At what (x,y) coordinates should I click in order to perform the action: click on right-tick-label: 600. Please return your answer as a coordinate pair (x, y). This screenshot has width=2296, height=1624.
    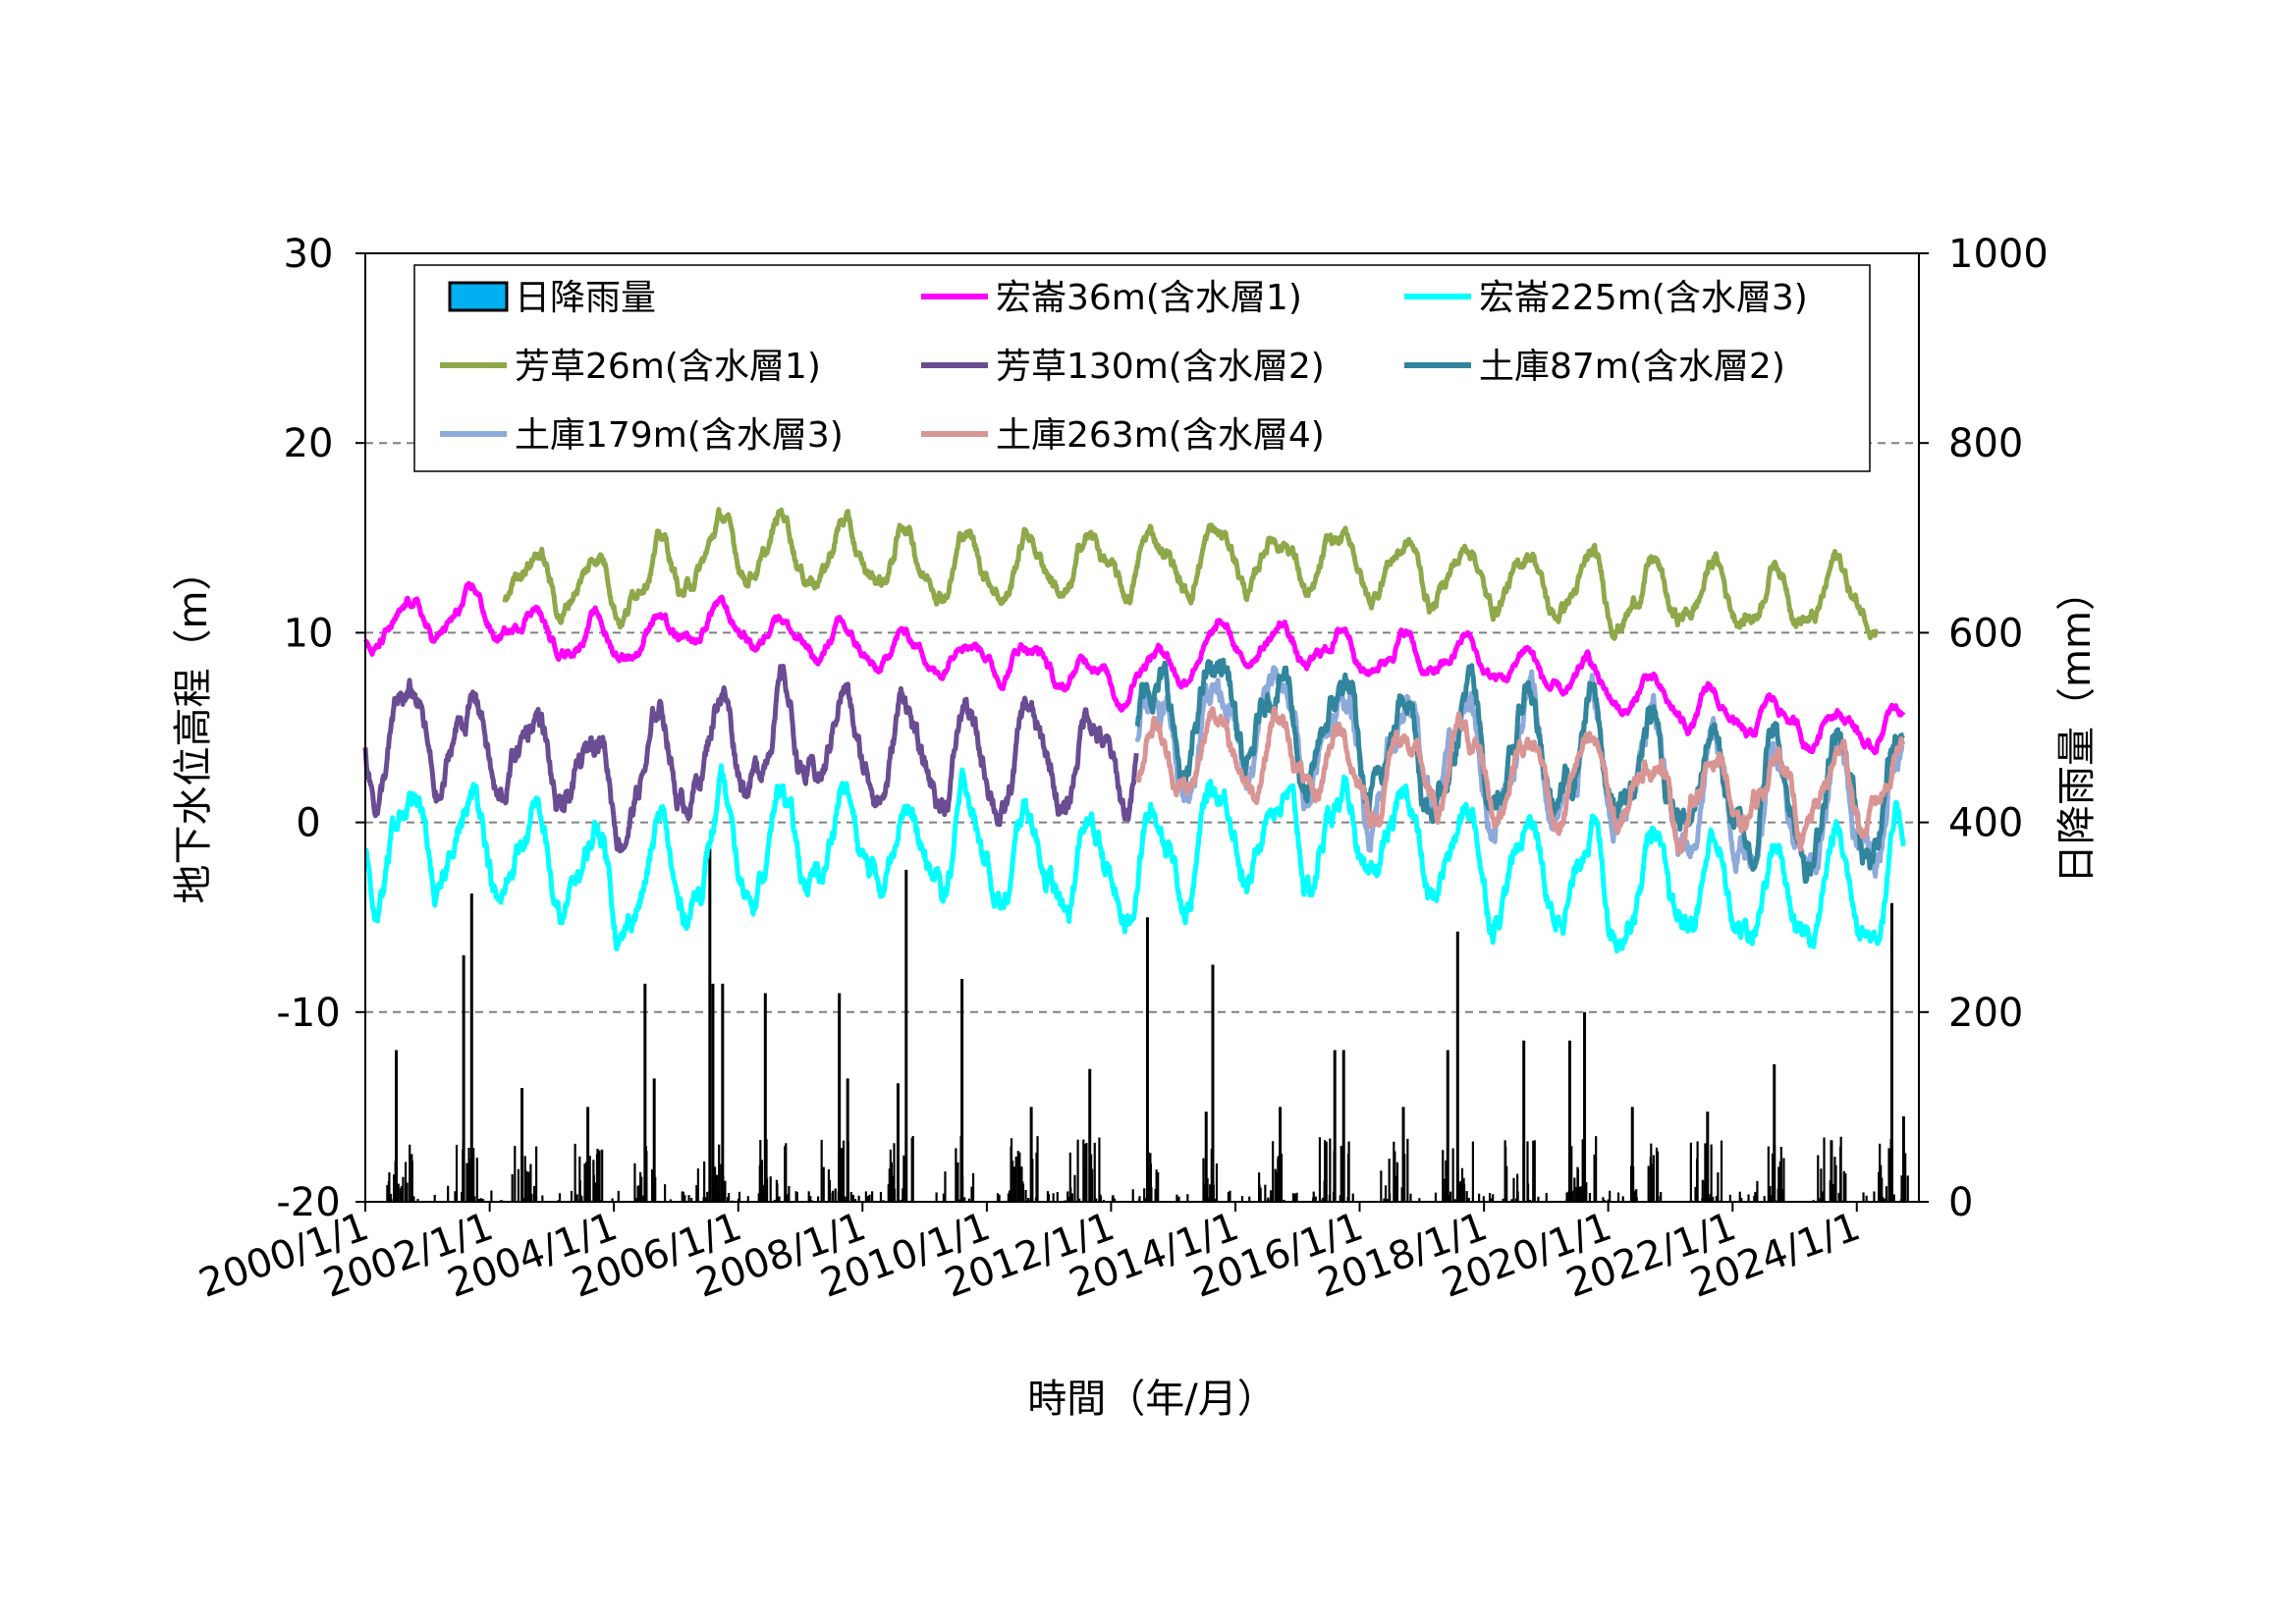
    Looking at the image, I should click on (1985, 633).